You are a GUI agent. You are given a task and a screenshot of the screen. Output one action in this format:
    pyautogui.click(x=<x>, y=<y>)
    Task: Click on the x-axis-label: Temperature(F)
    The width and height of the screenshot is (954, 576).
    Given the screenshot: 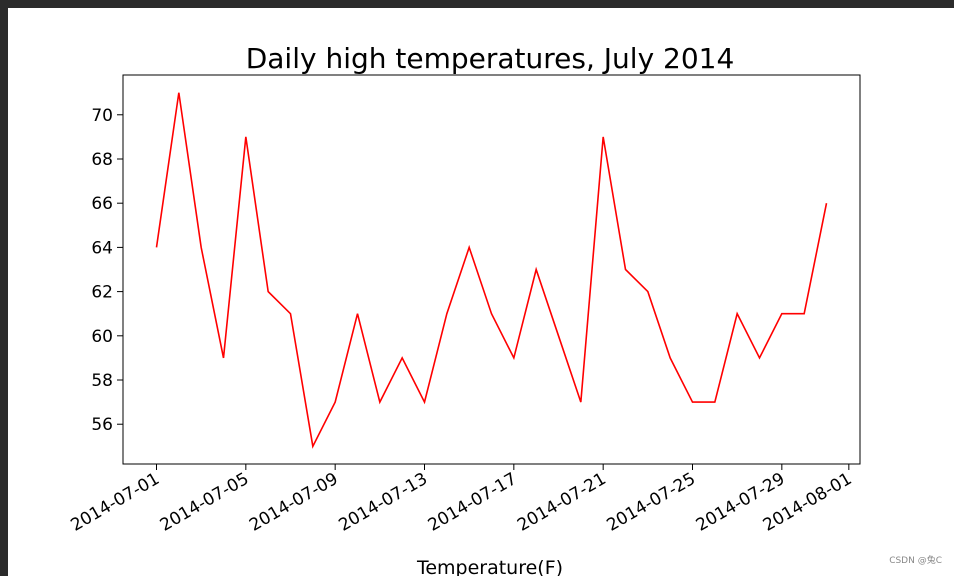 What is the action you would take?
    pyautogui.click(x=489, y=566)
    